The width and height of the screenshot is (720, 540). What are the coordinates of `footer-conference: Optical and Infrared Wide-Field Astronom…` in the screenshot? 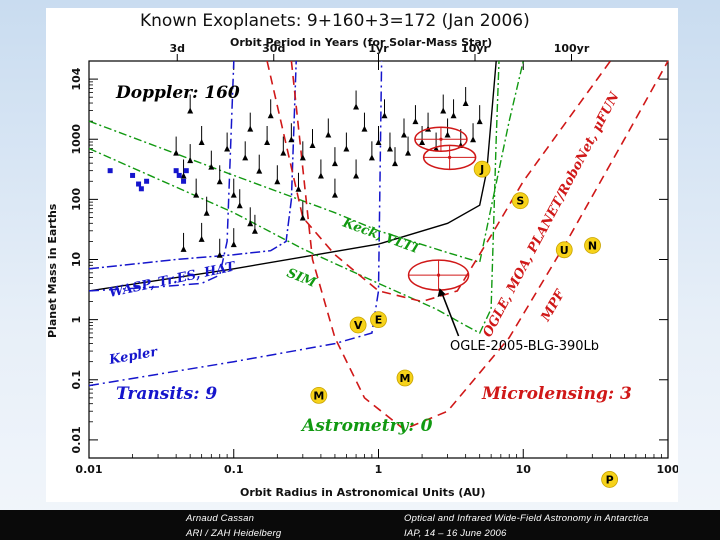 It's located at (526, 518).